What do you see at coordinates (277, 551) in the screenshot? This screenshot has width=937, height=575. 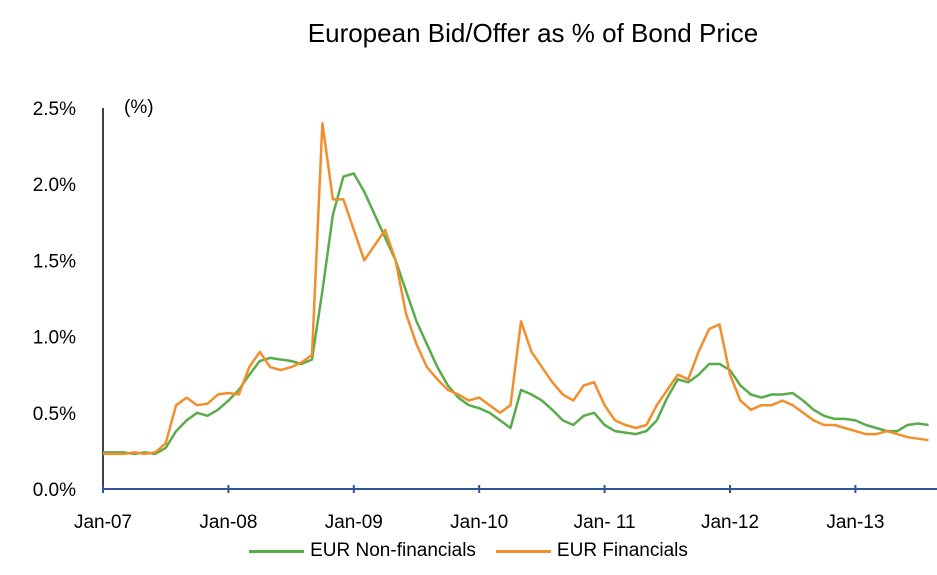 I see `legend-swatch-non-financials` at bounding box center [277, 551].